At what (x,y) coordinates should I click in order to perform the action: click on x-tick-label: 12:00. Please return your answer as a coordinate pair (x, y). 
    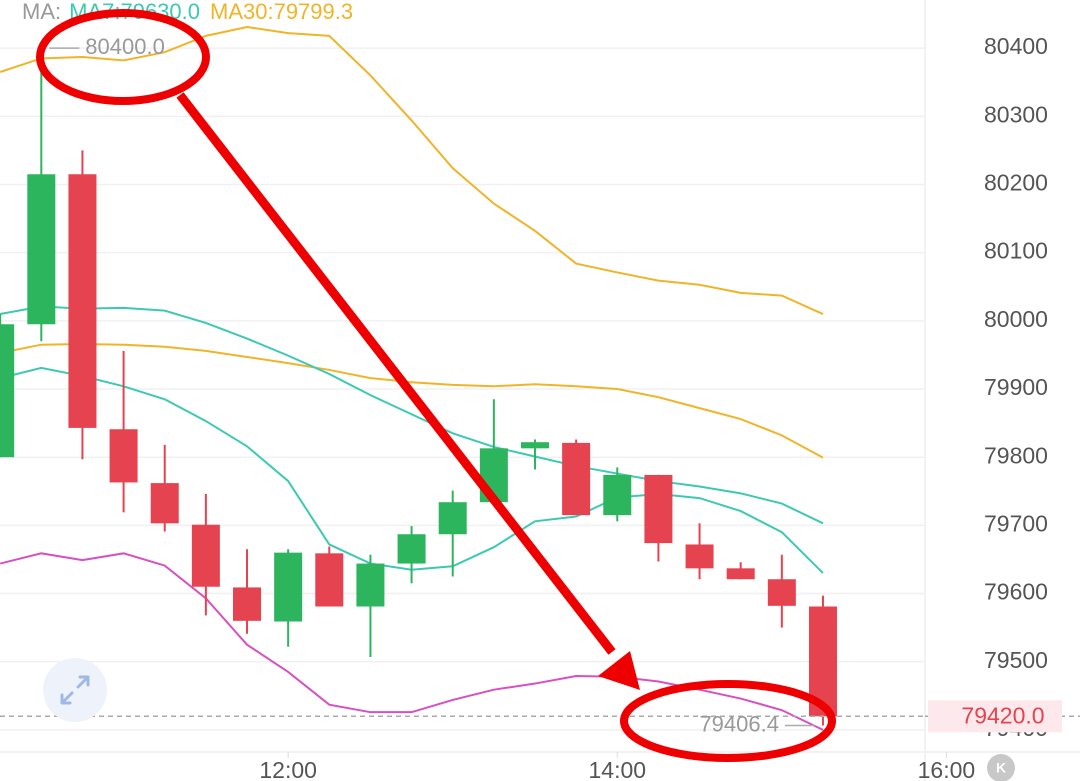
    Looking at the image, I should click on (288, 769).